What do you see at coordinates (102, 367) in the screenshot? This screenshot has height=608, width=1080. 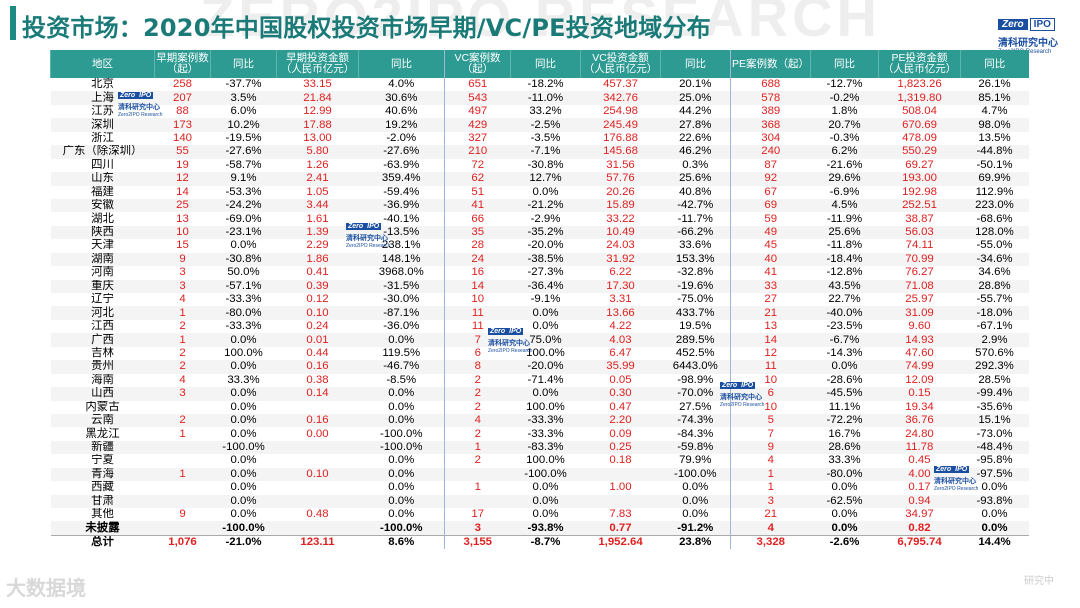 I see `region-cell: 贵州` at bounding box center [102, 367].